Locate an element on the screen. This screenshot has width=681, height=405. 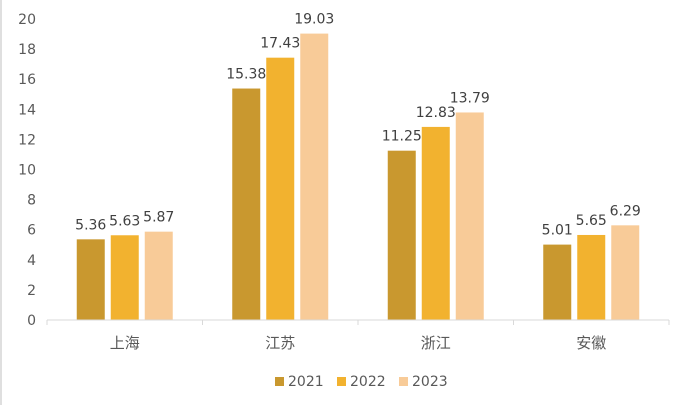
x-category-label: 安徽 is located at coordinates (591, 343).